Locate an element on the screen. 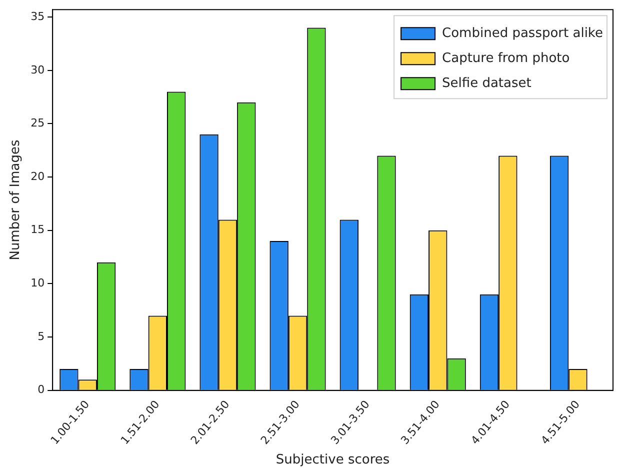 The image size is (623, 474). legend-label: Selfie dataset is located at coordinates (487, 83).